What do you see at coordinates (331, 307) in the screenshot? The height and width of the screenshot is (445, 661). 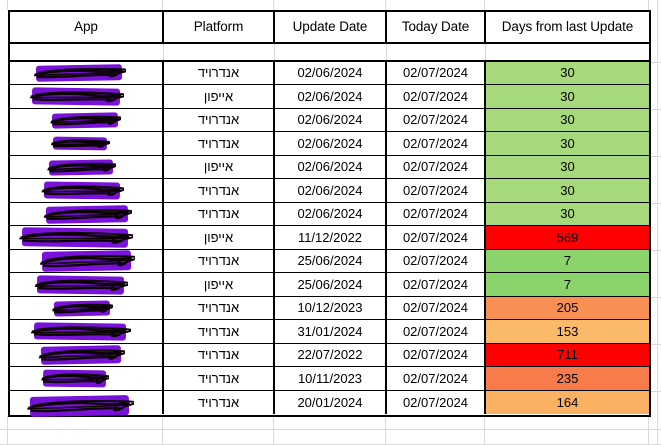 I see `update-date-cell: 10/12/2023` at bounding box center [331, 307].